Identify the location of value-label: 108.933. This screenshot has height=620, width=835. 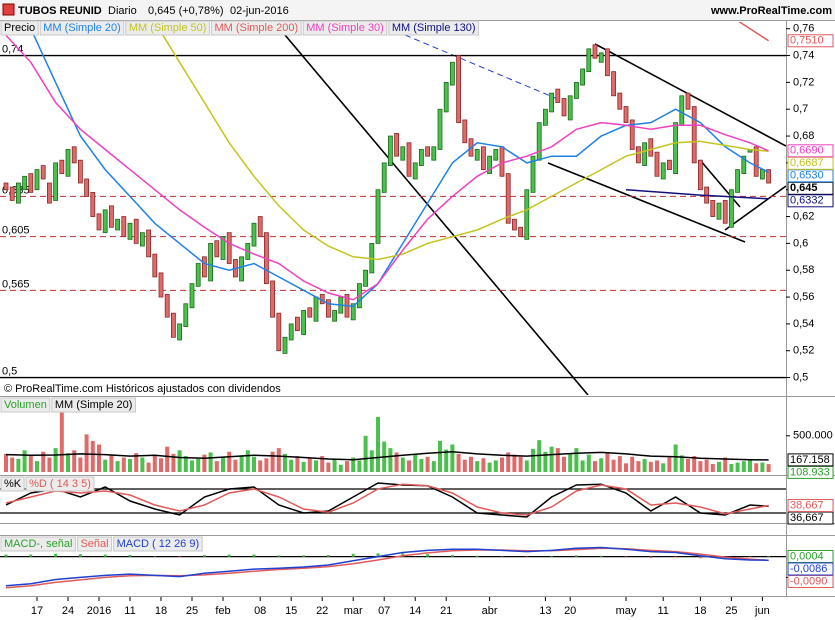
(810, 472).